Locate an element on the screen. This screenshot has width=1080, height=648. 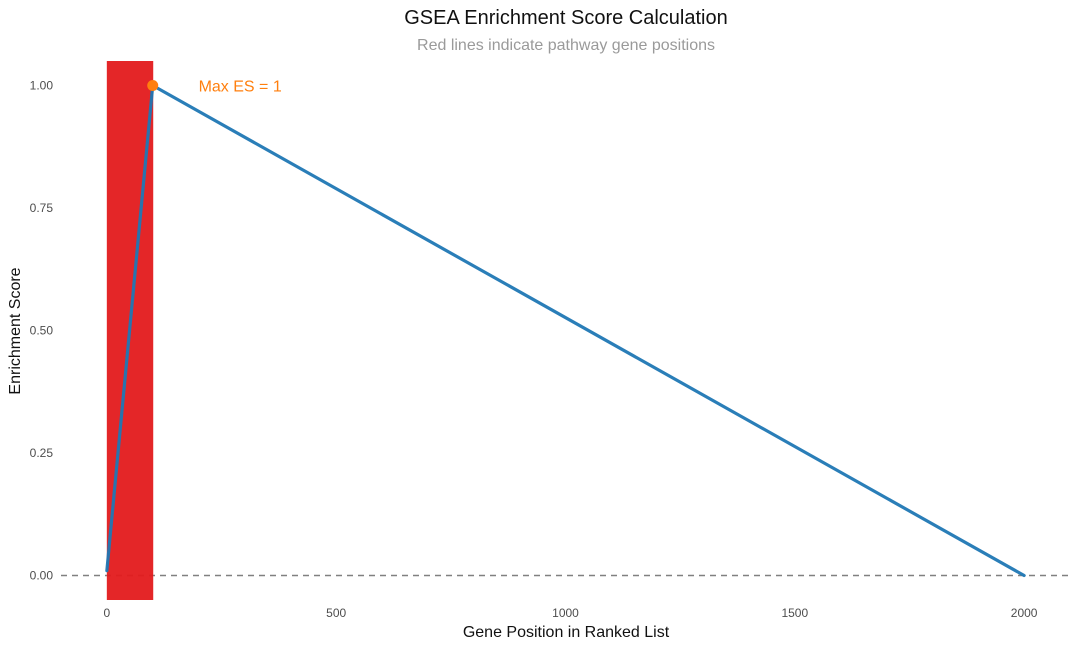
y-tick-label: 1.00 is located at coordinates (42, 86).